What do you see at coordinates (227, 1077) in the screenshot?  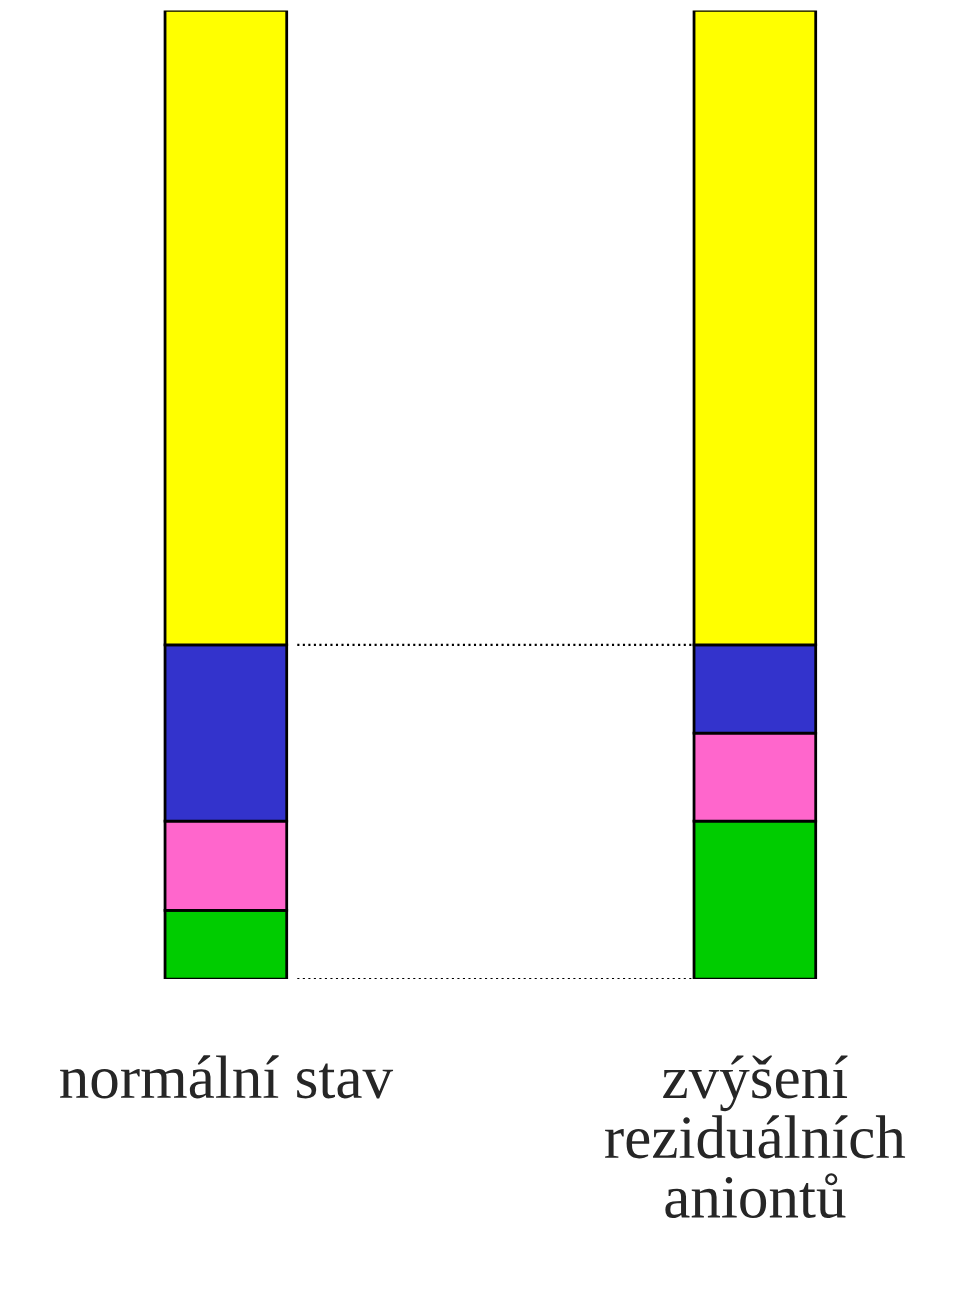 I see `x-tick-label: normální stav` at bounding box center [227, 1077].